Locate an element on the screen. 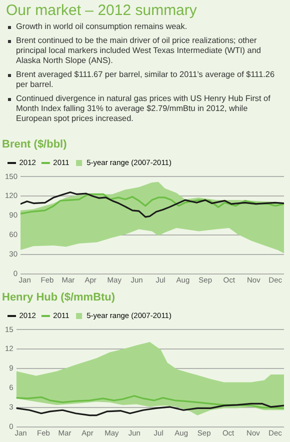 Image resolution: width=290 pixels, height=442 pixels. text: Our market – 2012 summary is located at coordinates (102, 10).